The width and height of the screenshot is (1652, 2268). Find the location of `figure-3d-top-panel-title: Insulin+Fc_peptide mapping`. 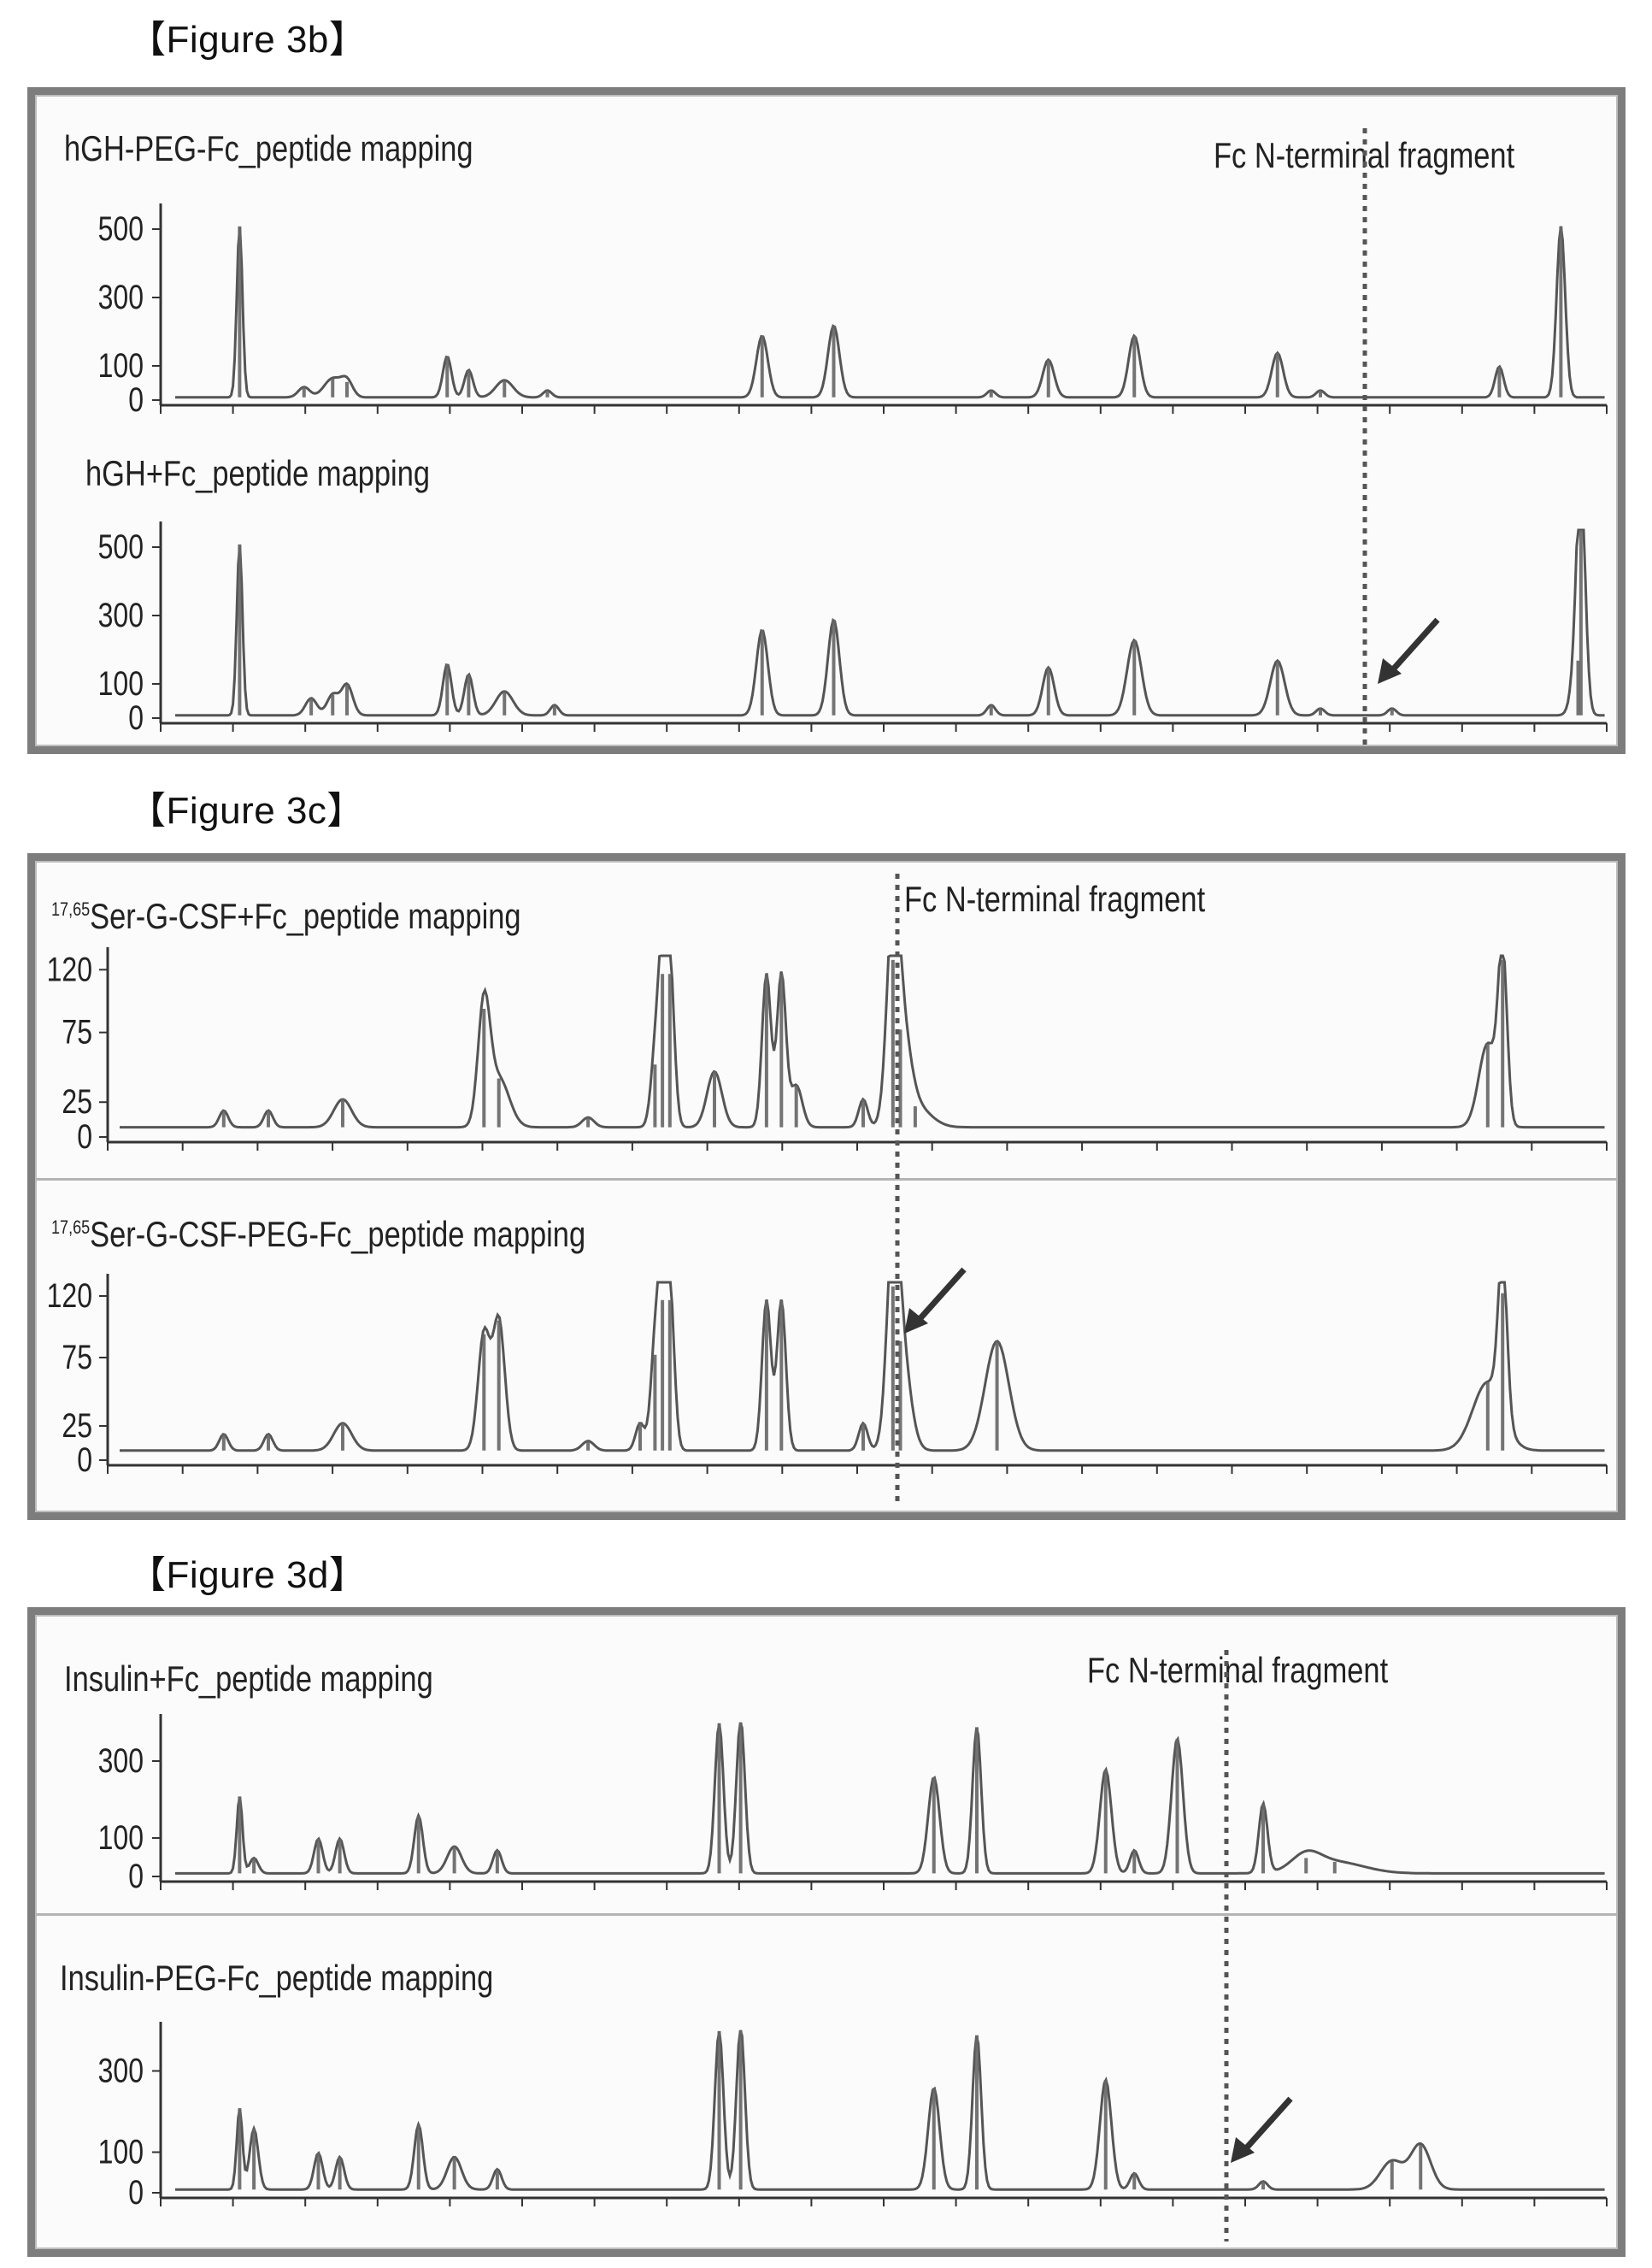

figure-3d-top-panel-title: Insulin+Fc_peptide mapping is located at coordinates (248, 1678).